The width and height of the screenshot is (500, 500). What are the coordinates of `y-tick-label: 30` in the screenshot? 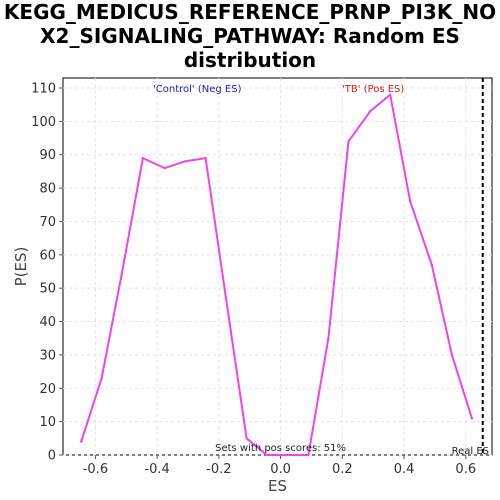 It's located at (47, 355).